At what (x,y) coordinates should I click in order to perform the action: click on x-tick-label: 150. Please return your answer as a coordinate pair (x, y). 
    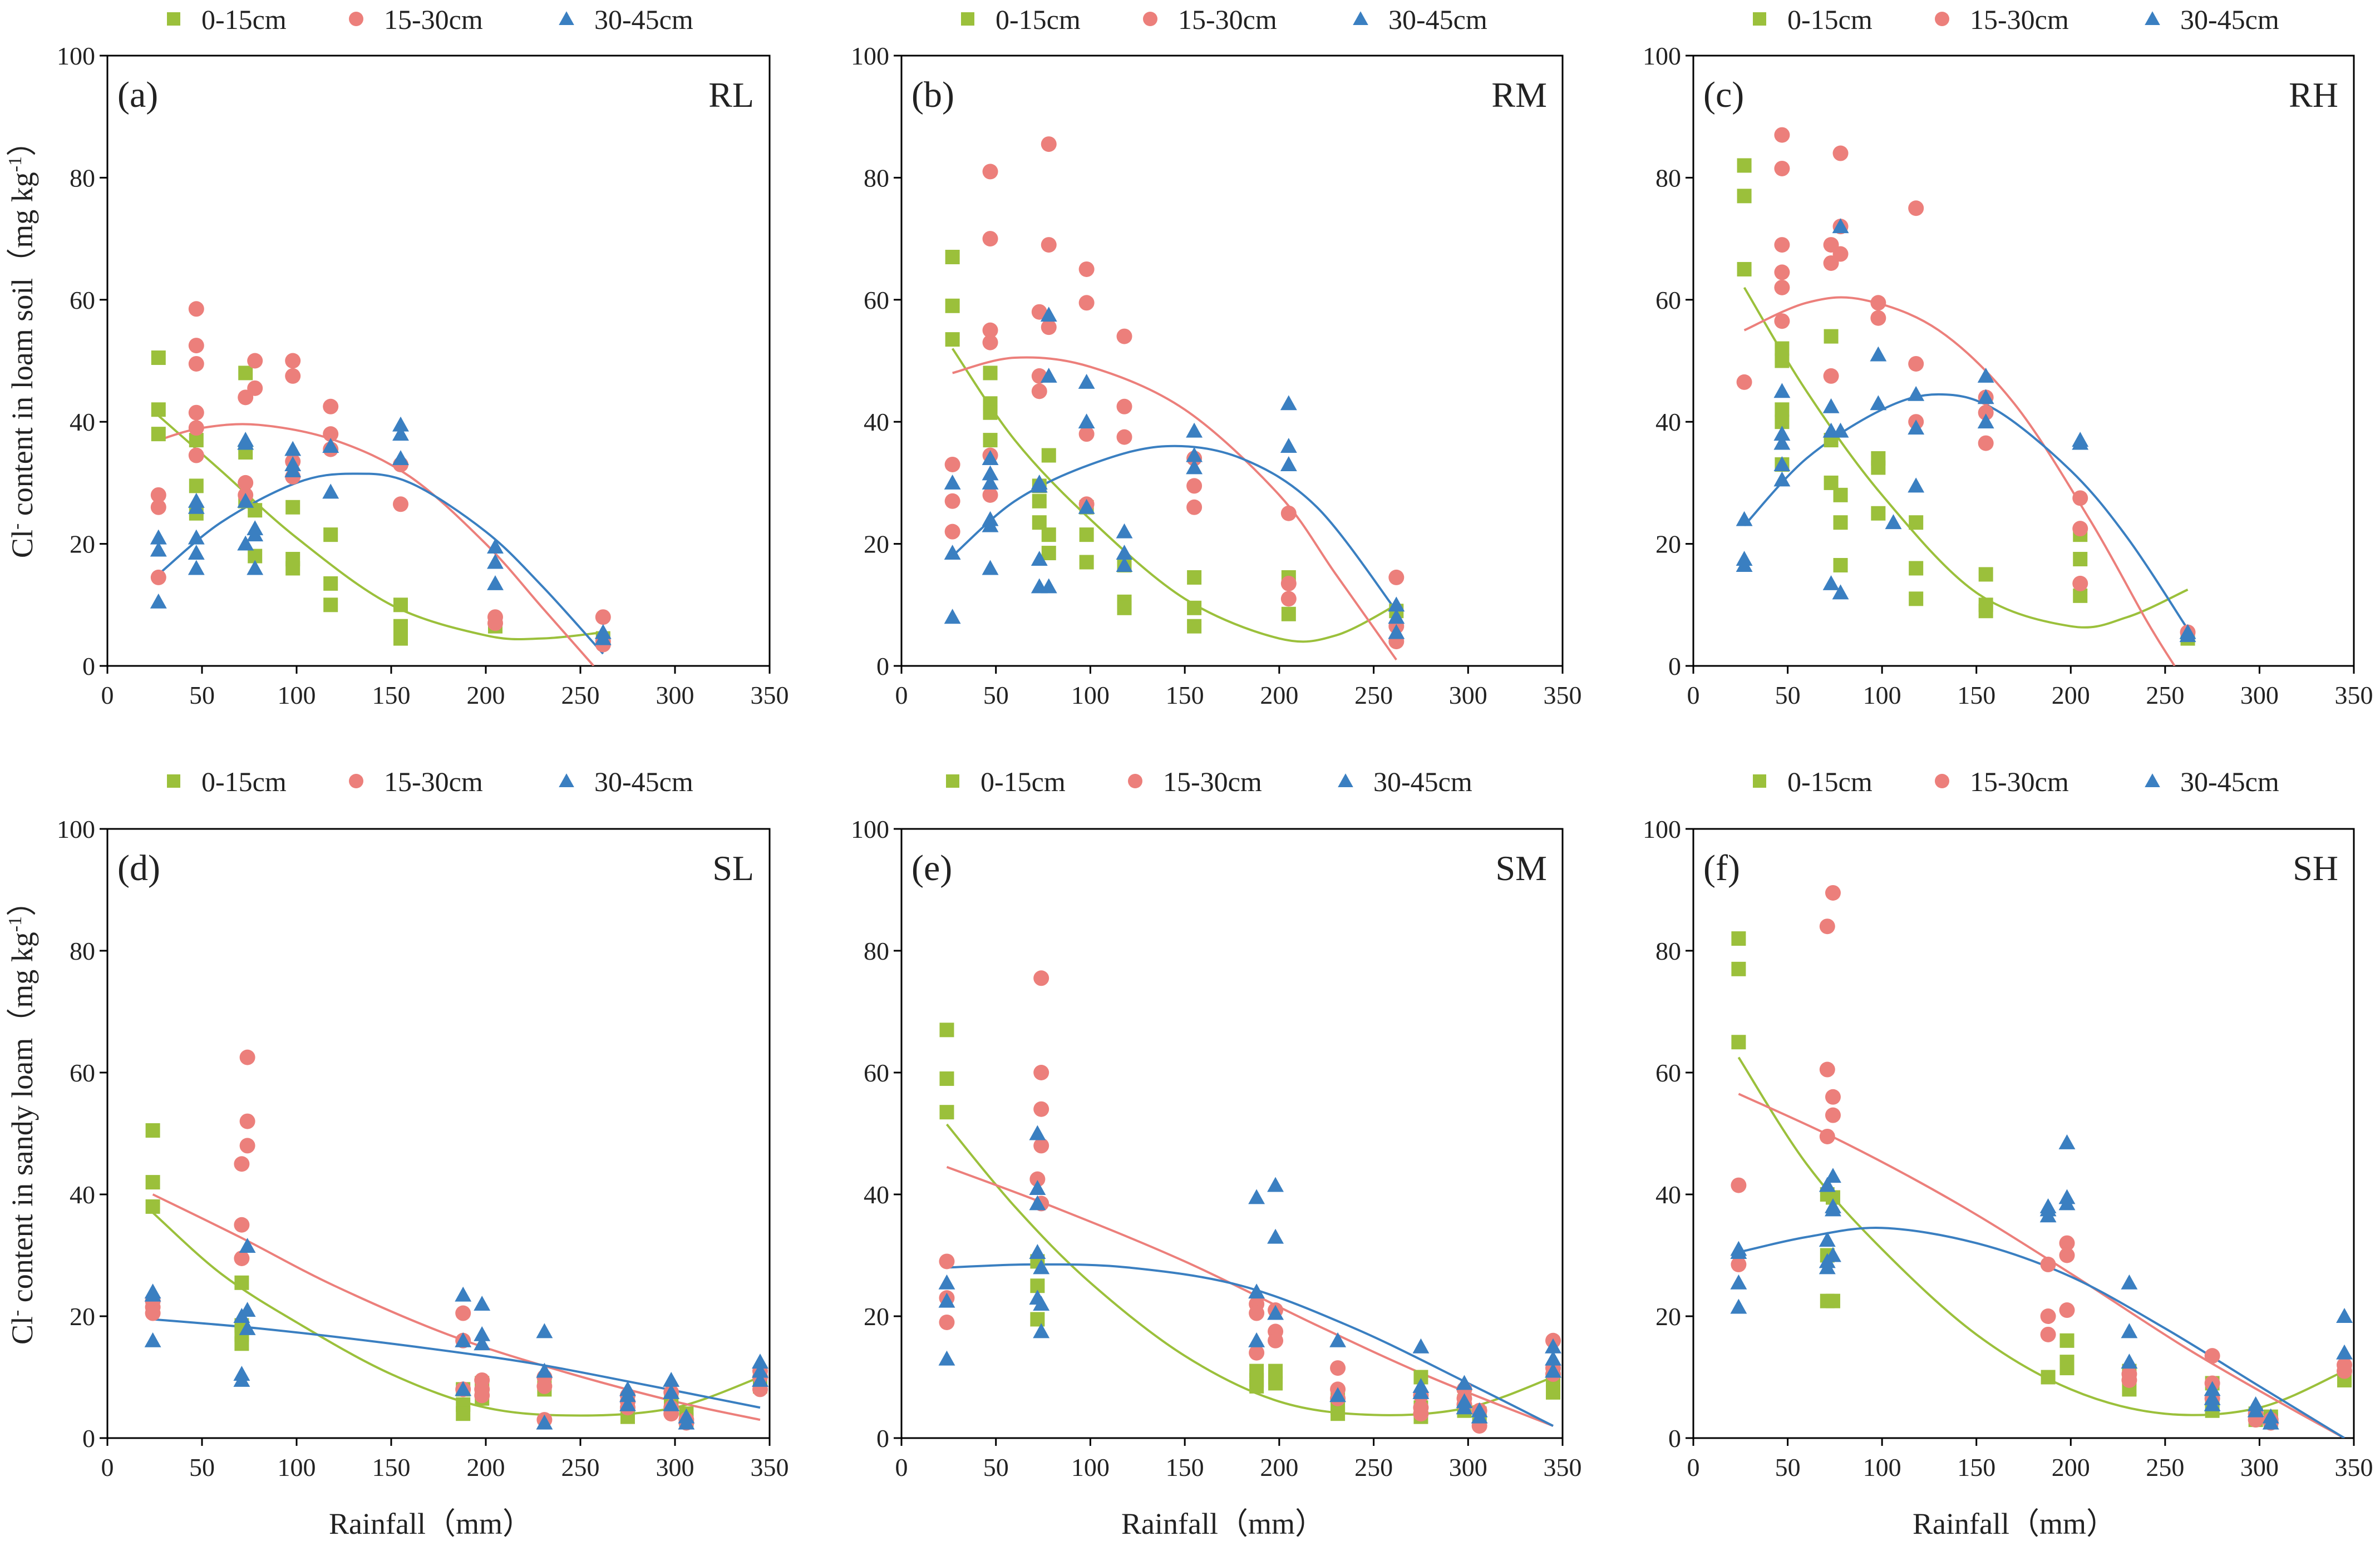
    Looking at the image, I should click on (391, 695).